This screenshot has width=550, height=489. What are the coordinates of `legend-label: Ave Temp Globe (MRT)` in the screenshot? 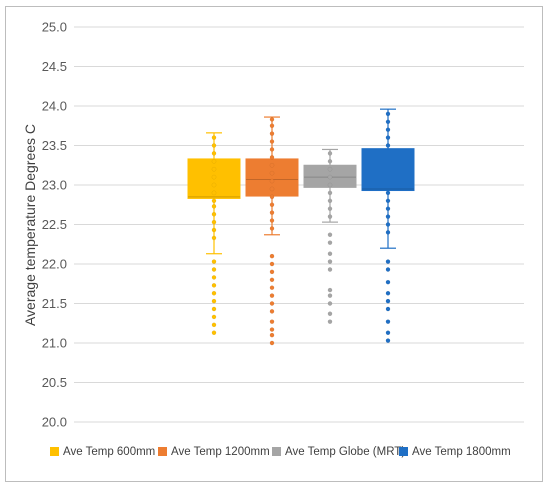 It's located at (345, 452).